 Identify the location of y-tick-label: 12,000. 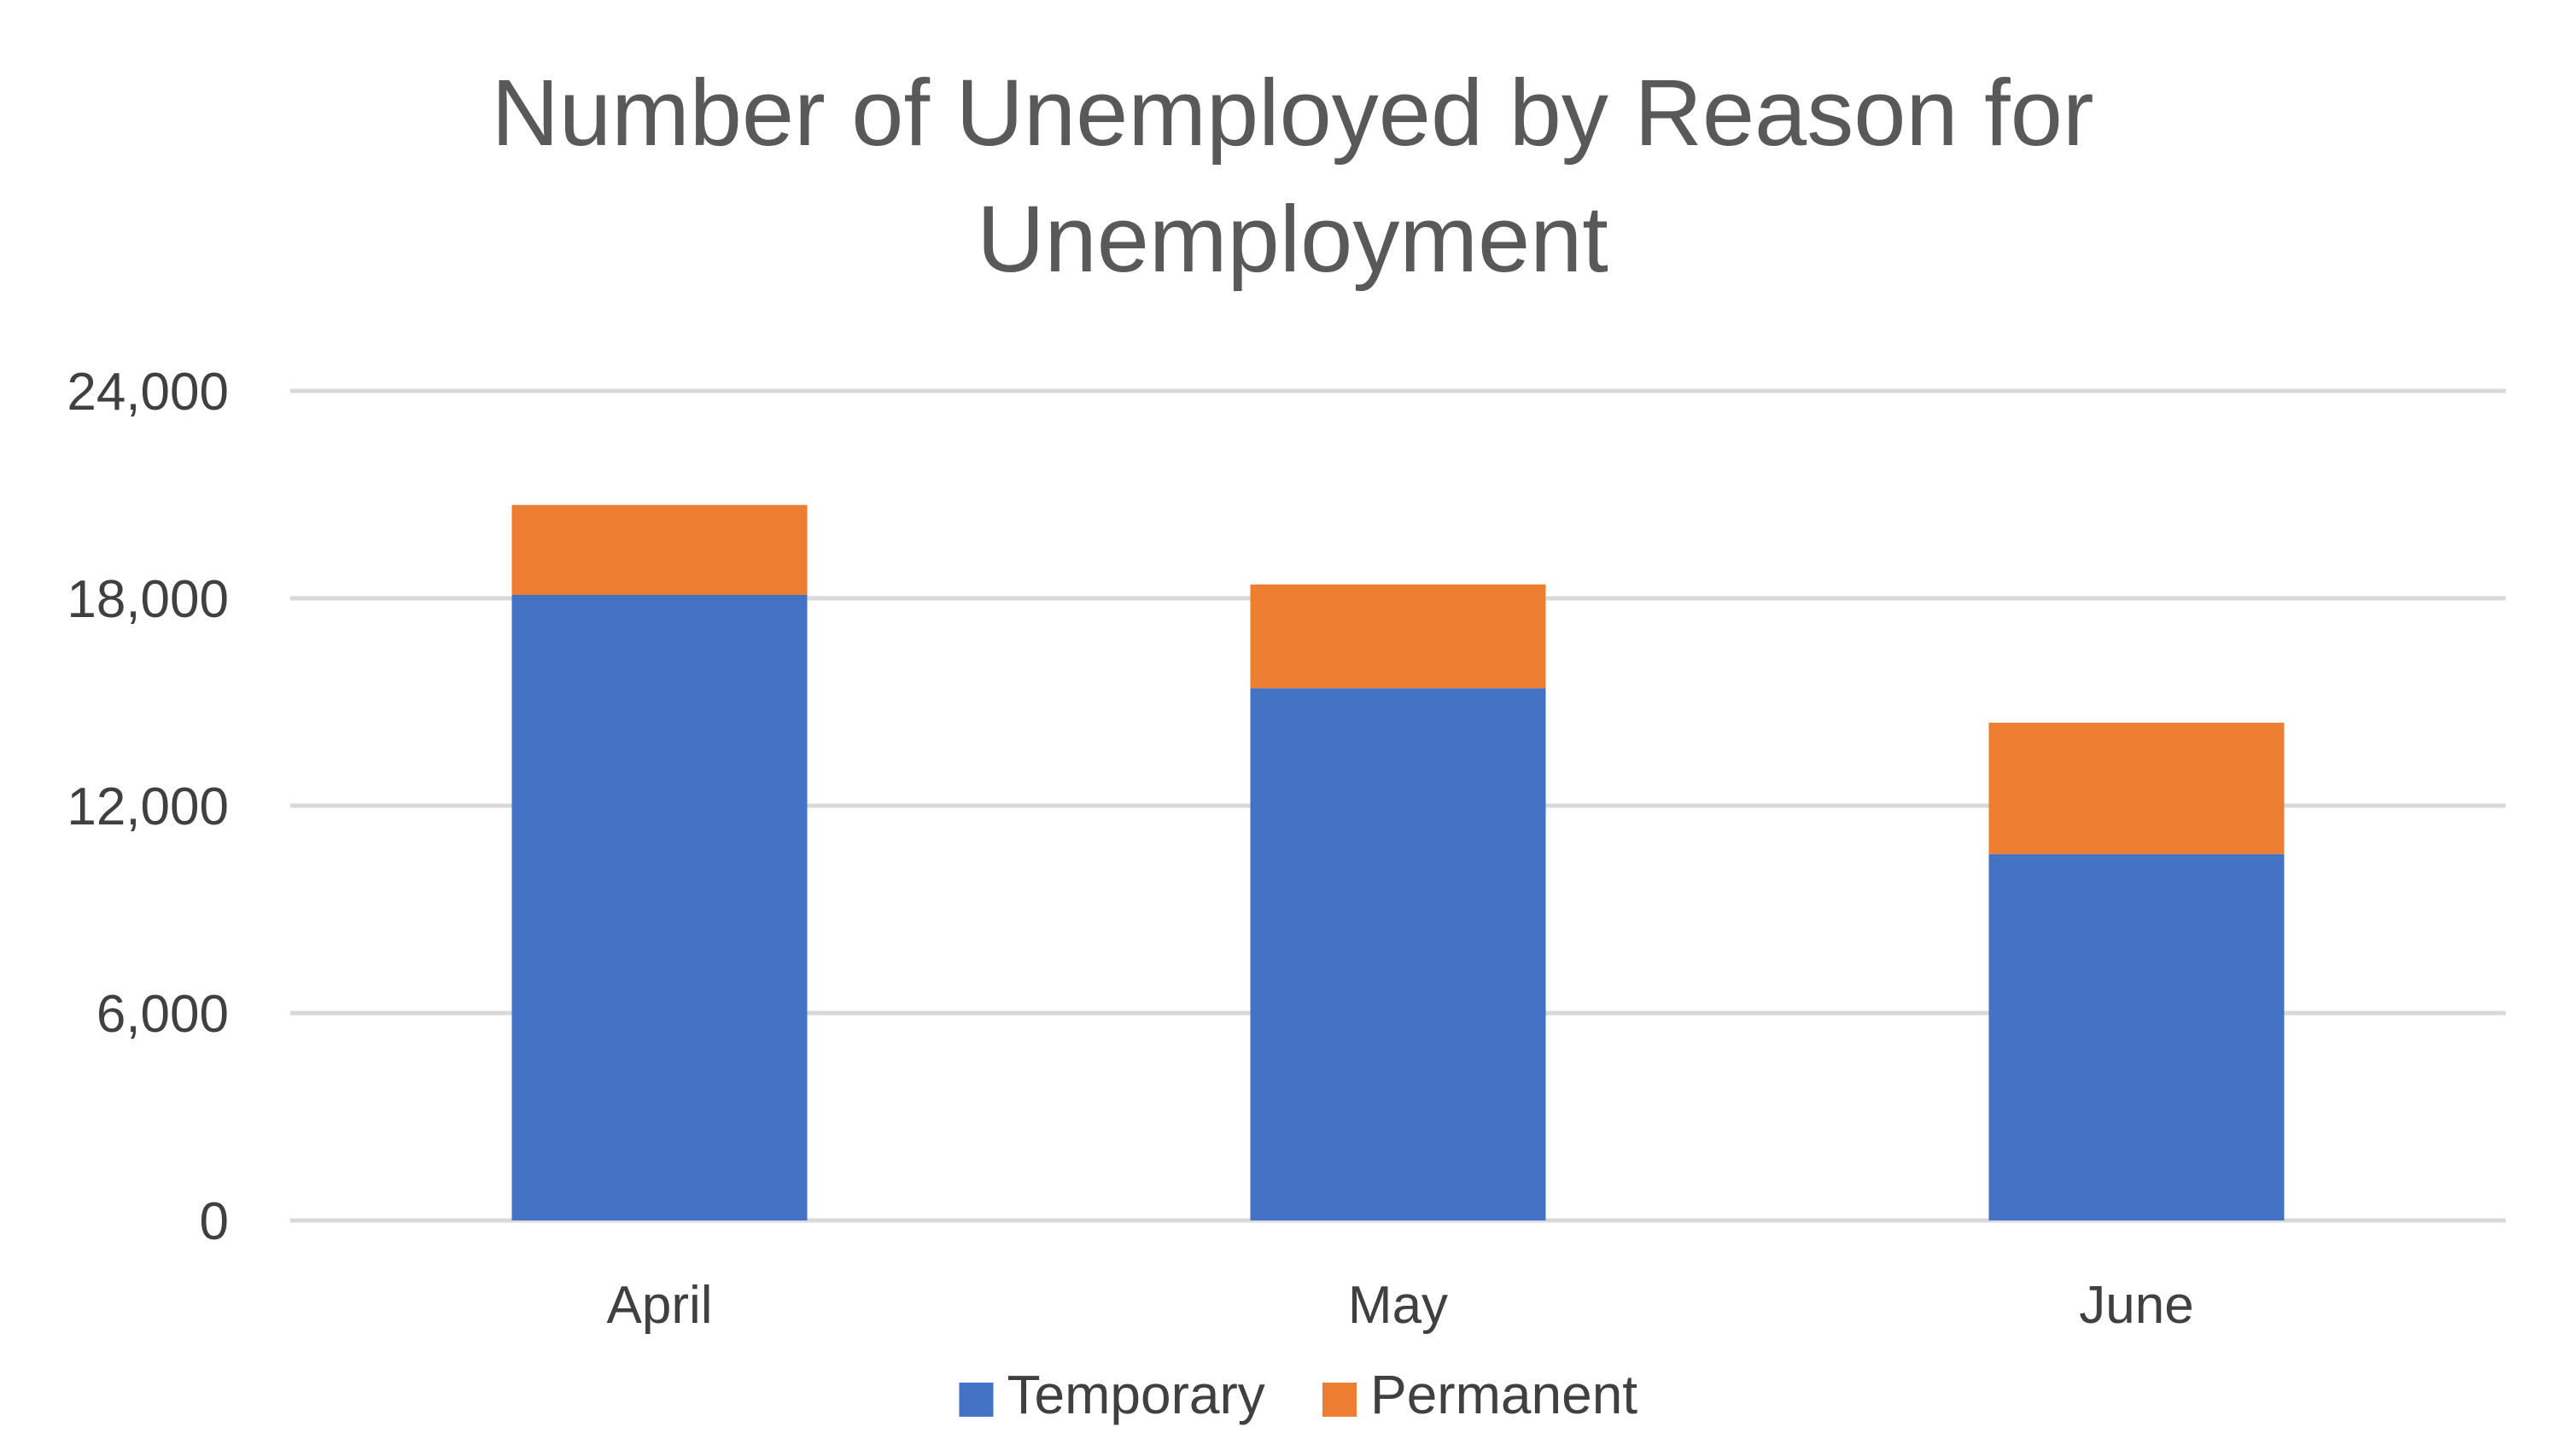
(148, 807).